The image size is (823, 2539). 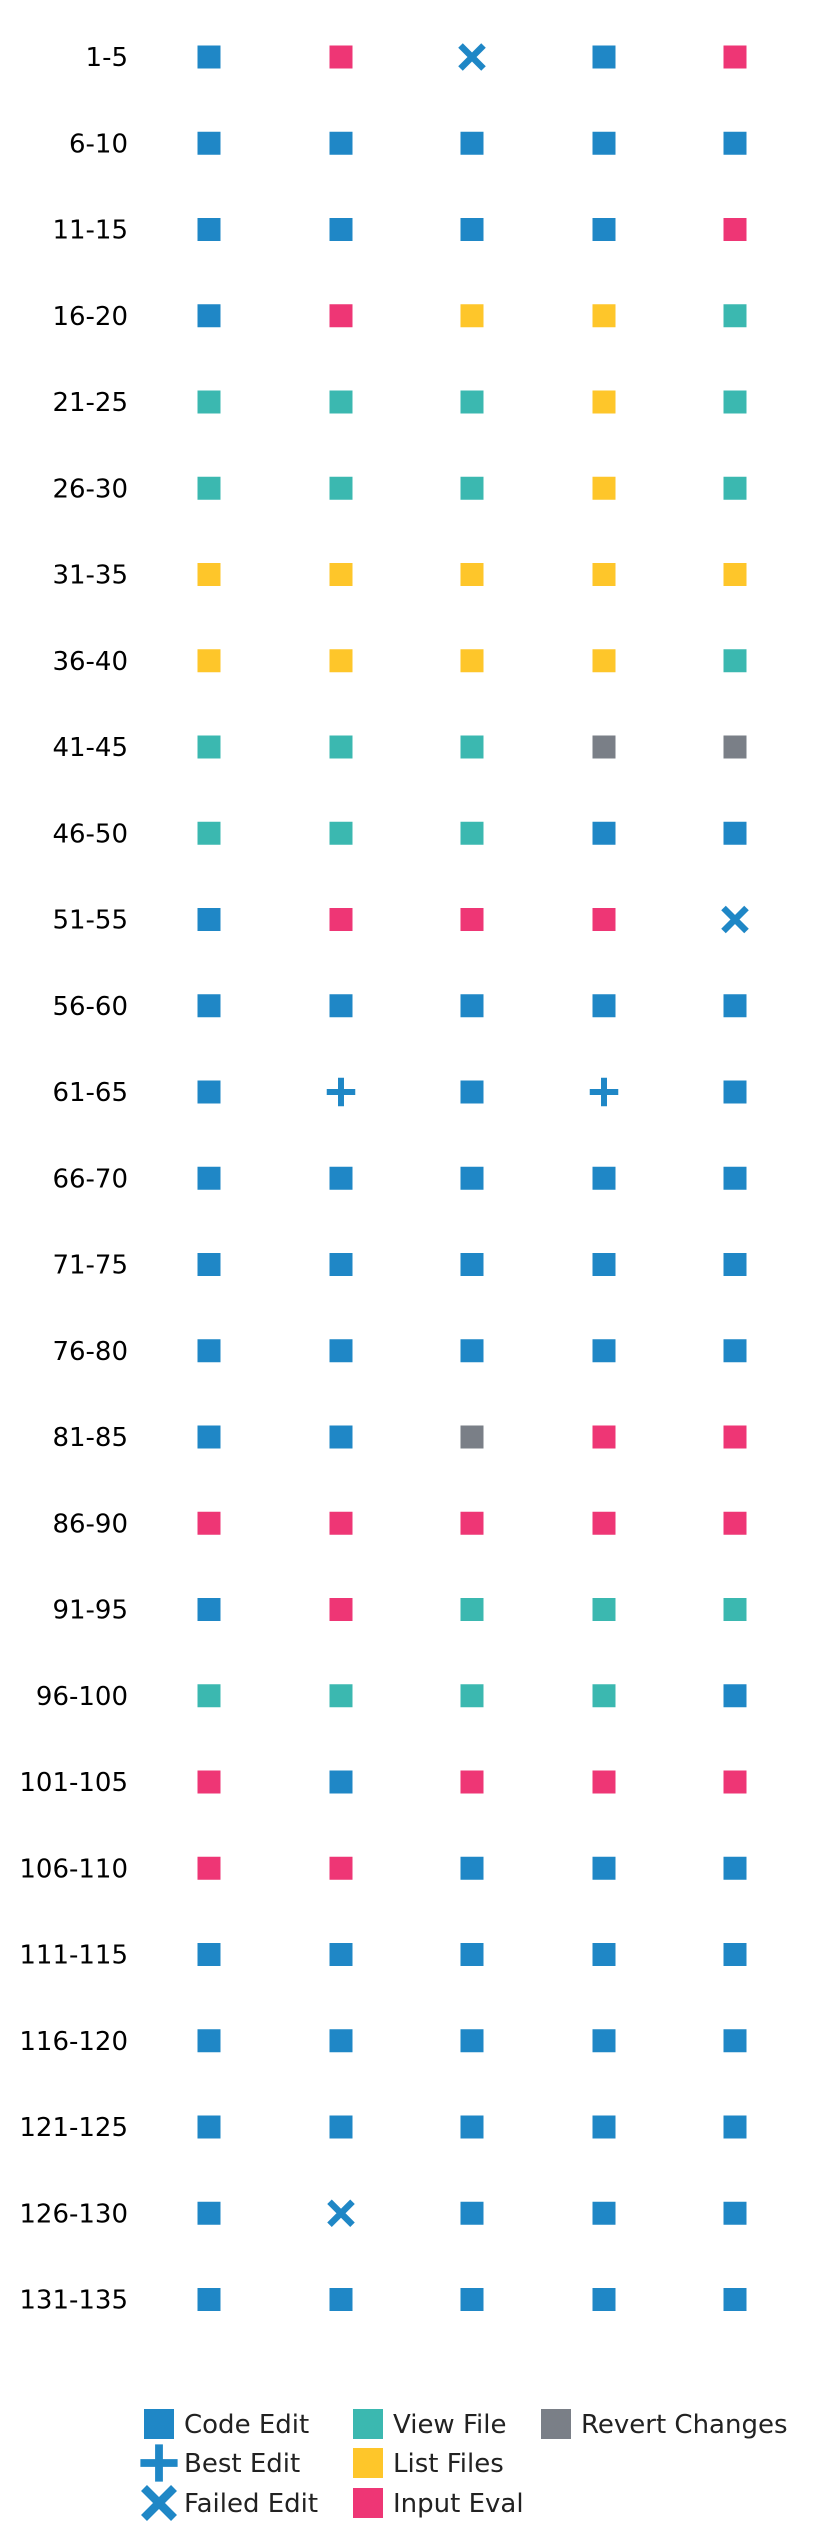 I want to click on row-label: 106-110, so click(x=73, y=1869).